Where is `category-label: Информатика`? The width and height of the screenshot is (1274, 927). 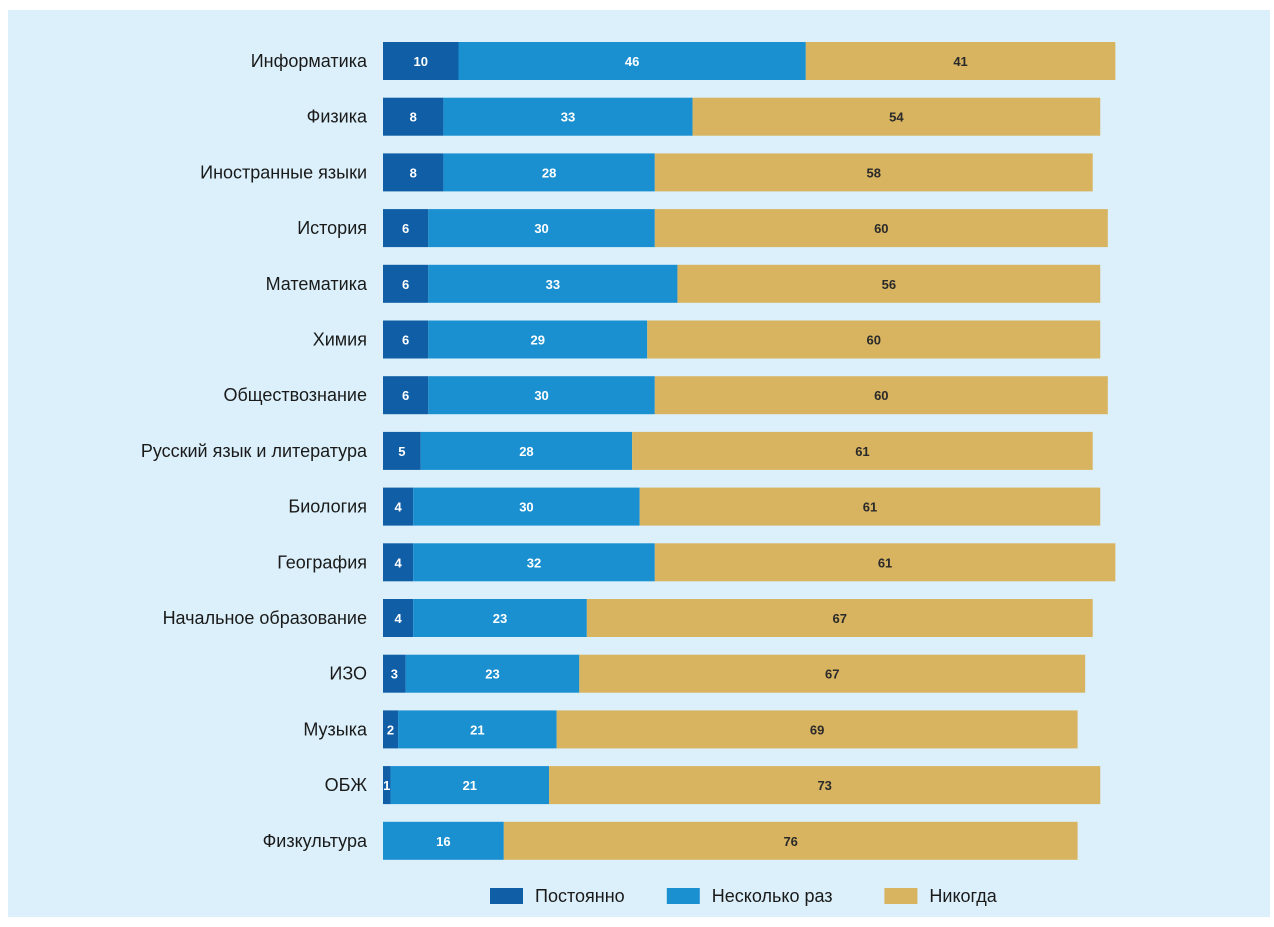 category-label: Информатика is located at coordinates (309, 61).